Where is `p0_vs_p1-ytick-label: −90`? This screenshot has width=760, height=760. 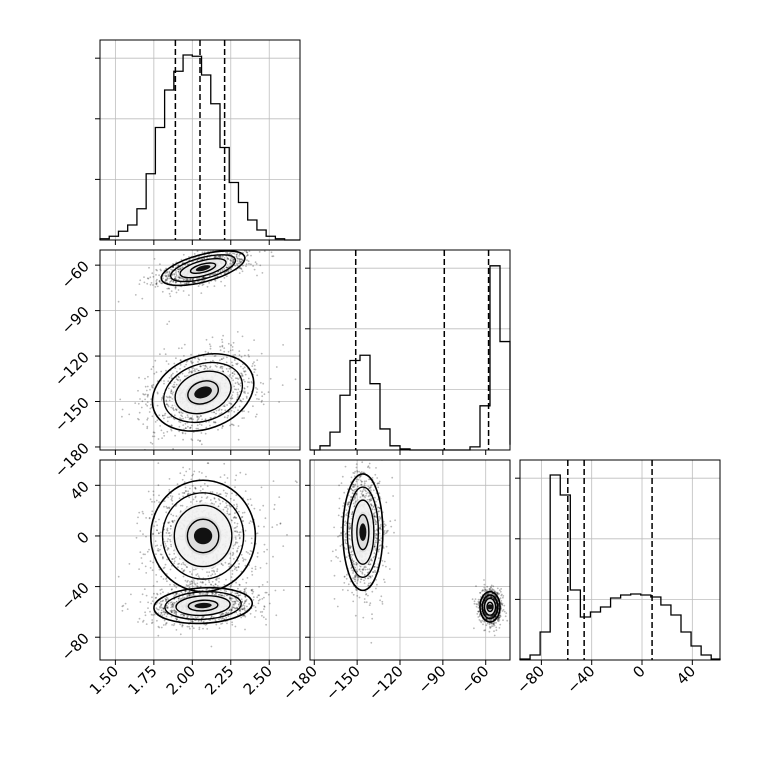
p0_vs_p1-ytick-label: −90 is located at coordinates (75, 320).